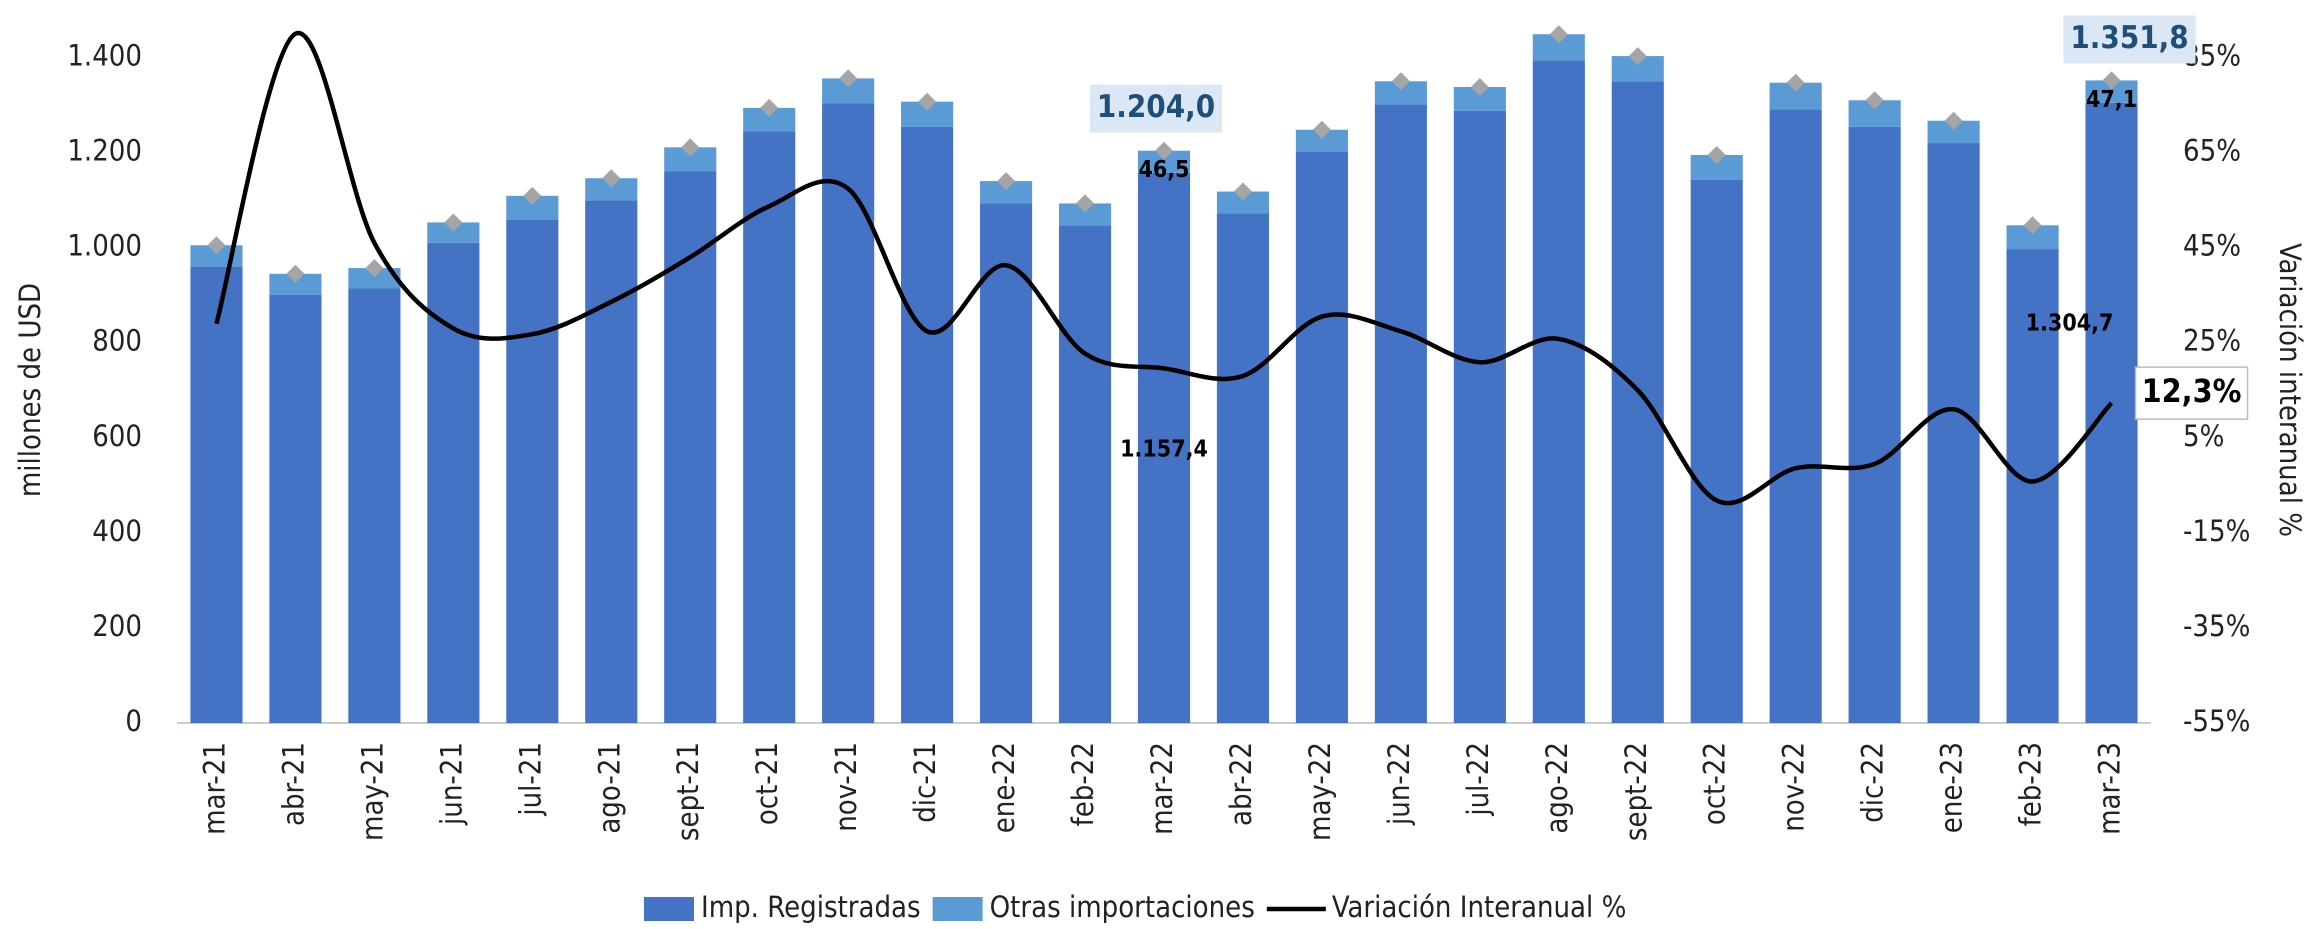 The width and height of the screenshot is (2310, 929). I want to click on y2-tick-label: 5%, so click(2203, 436).